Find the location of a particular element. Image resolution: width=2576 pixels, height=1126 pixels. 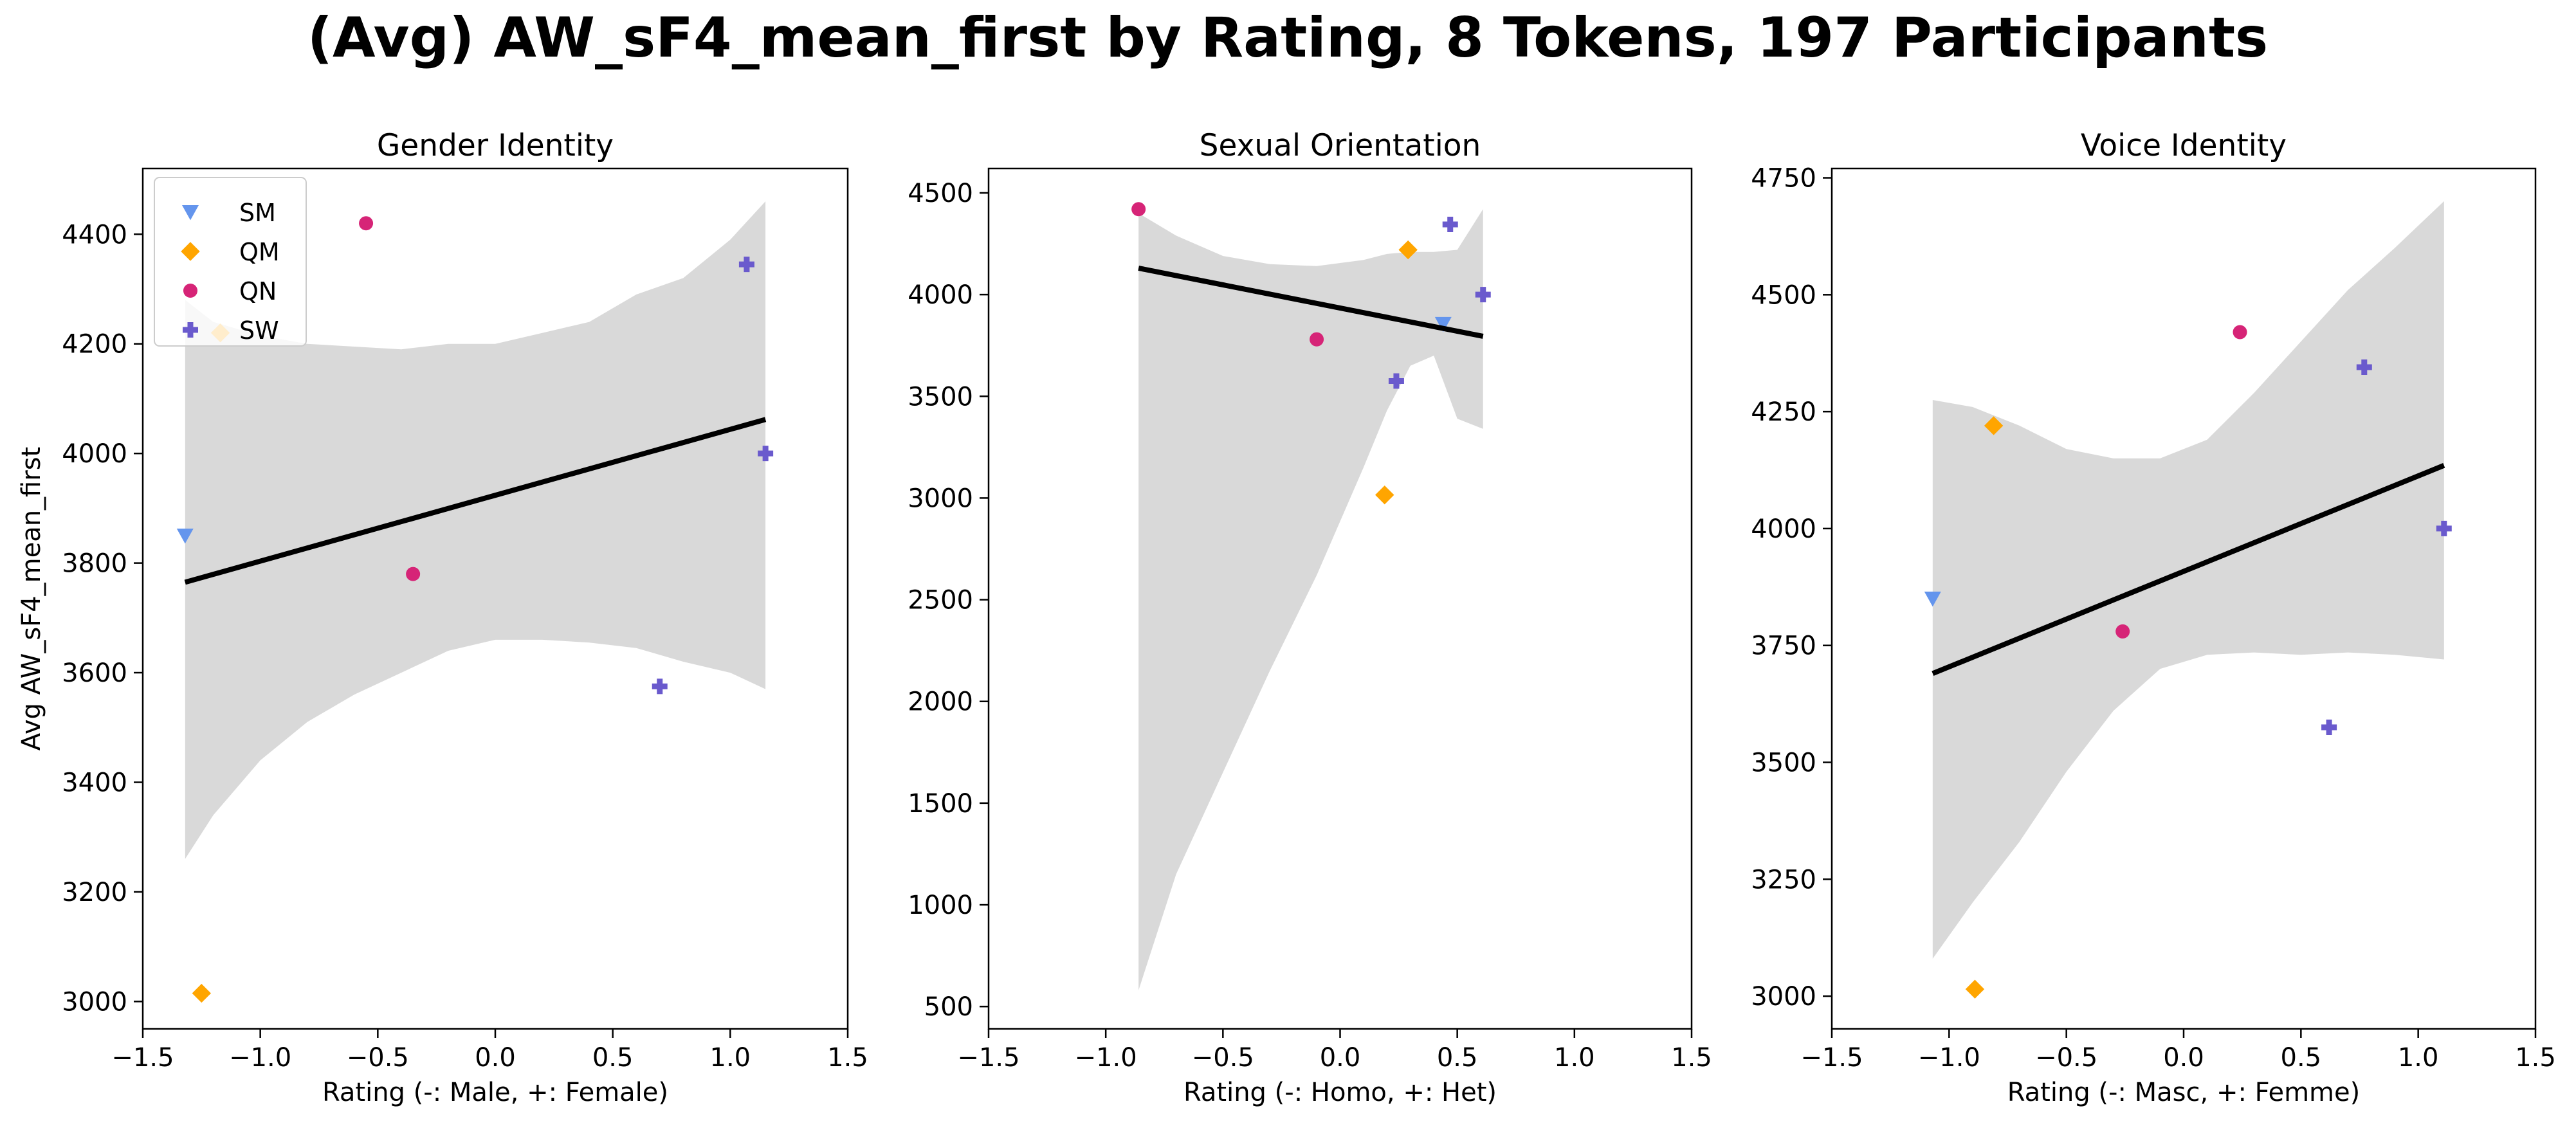

y-tick-label: 4750 is located at coordinates (1783, 179).